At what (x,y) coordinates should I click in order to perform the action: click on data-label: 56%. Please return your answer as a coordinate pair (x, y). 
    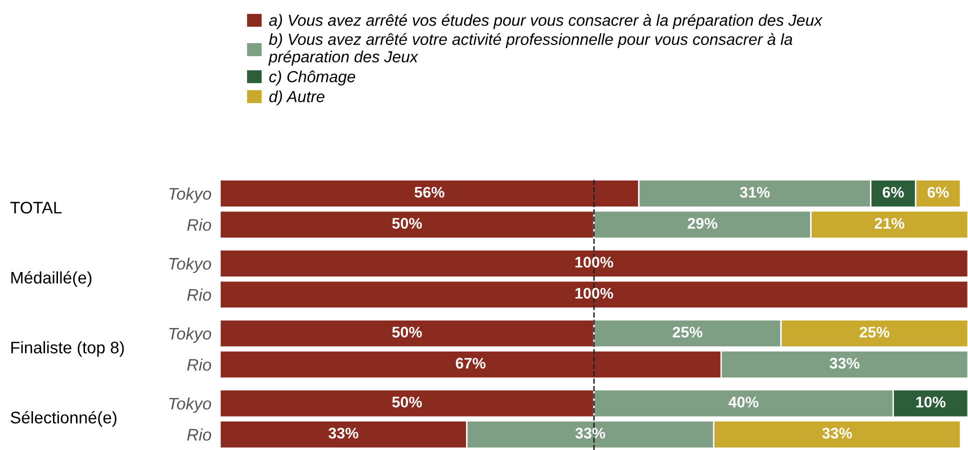
    Looking at the image, I should click on (429, 192).